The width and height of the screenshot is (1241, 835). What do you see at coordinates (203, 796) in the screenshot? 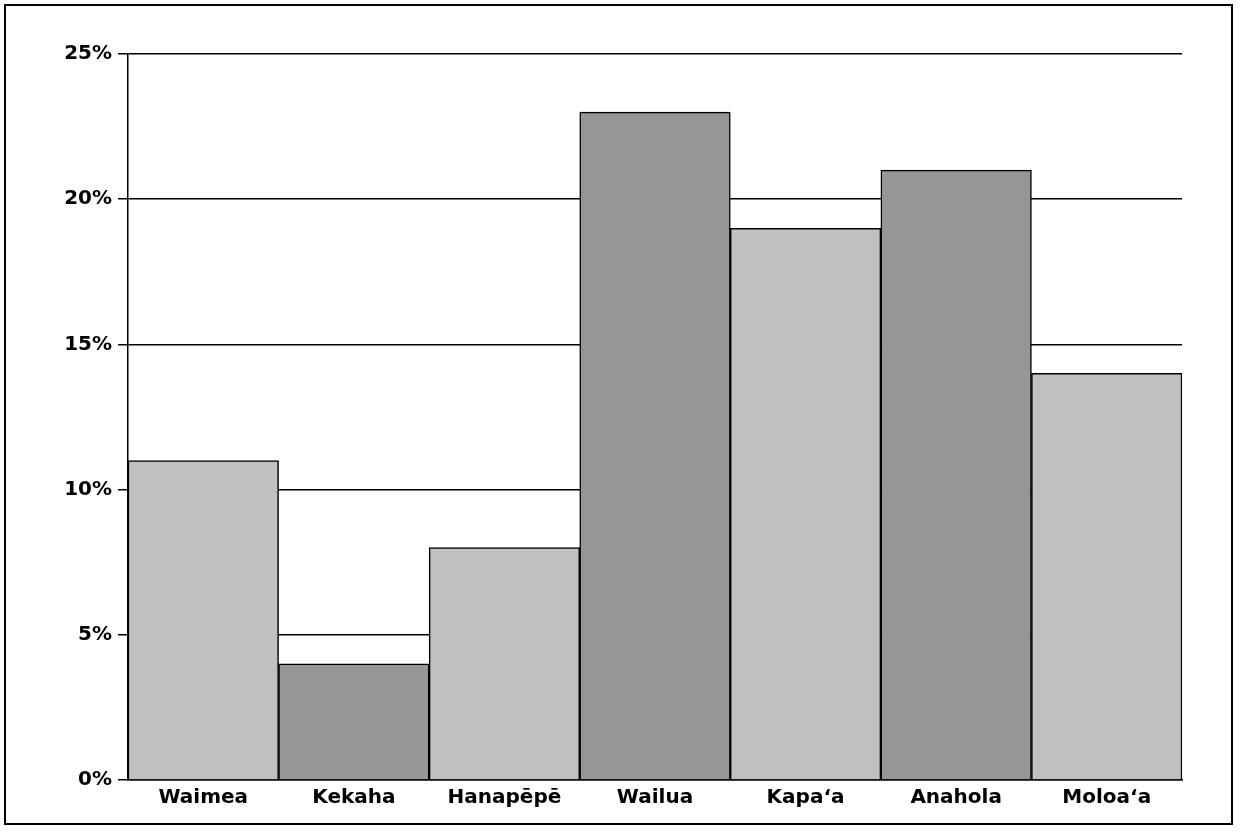
I see `x-tick-label: Waimea` at bounding box center [203, 796].